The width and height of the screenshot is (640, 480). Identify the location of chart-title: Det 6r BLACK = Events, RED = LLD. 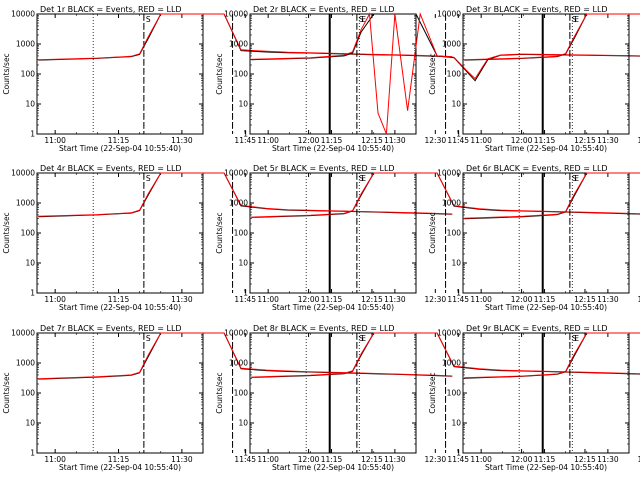
(537, 168).